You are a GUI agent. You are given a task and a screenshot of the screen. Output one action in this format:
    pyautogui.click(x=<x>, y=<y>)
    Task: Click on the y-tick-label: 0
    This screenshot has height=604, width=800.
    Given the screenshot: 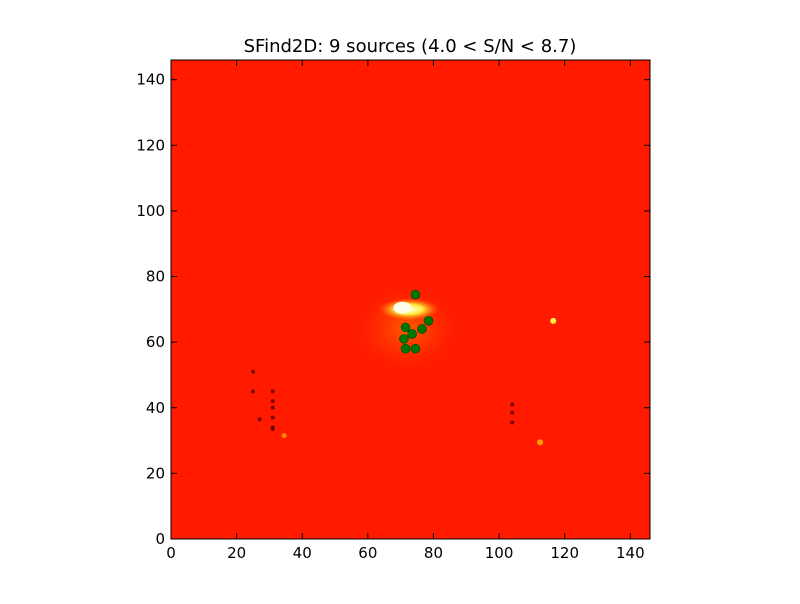 What is the action you would take?
    pyautogui.click(x=160, y=539)
    